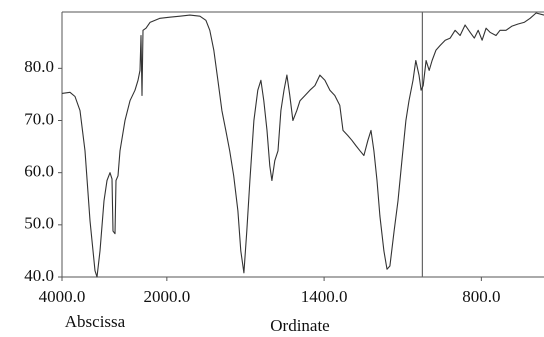  I want to click on y-tick-label: 70.0, so click(39, 118).